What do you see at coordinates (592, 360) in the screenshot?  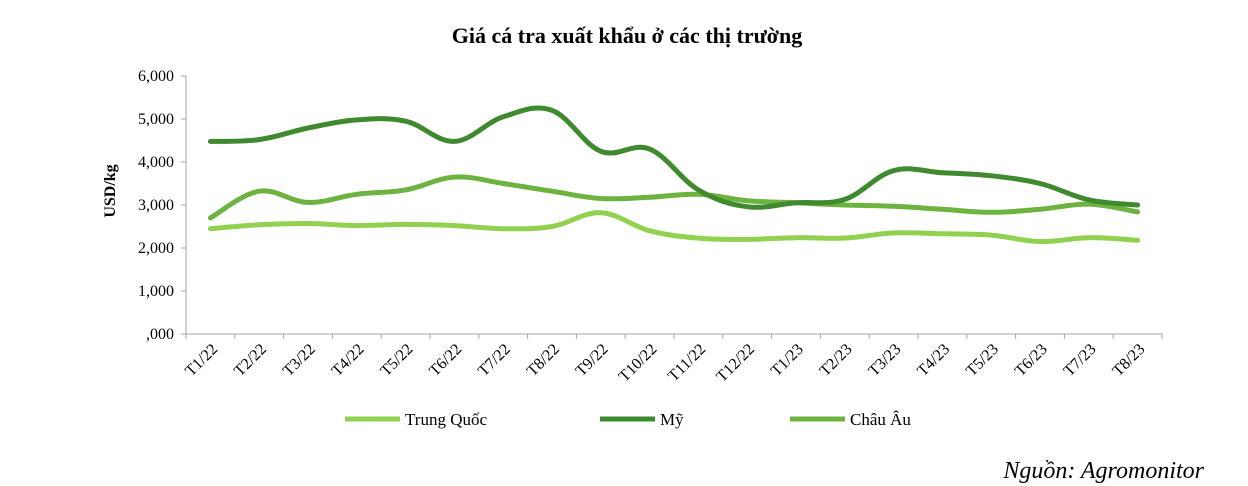 I see `x-tick-label: T9/22` at bounding box center [592, 360].